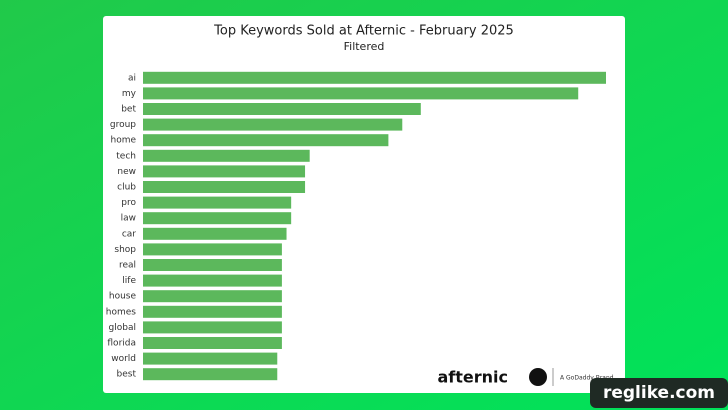 The height and width of the screenshot is (414, 728). Describe the element at coordinates (587, 378) in the screenshot. I see `logo-tagline: A GoDaddy Brand` at that location.